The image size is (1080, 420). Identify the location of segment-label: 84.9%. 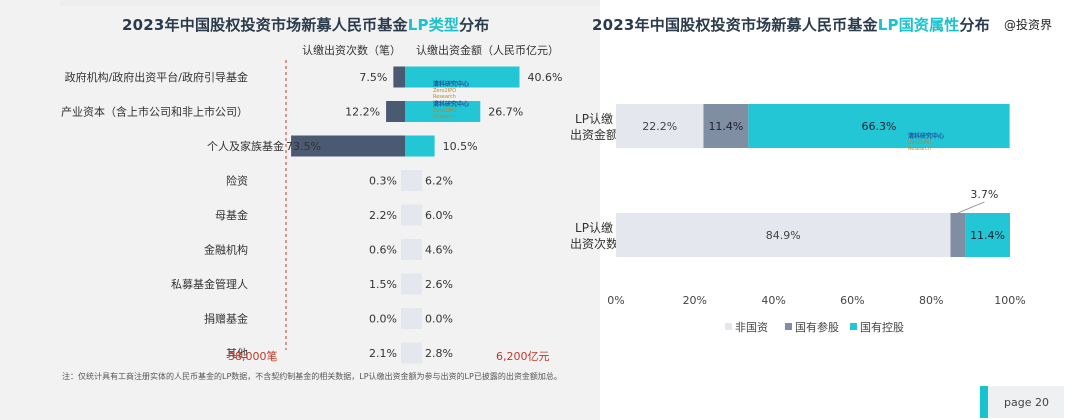
(783, 235).